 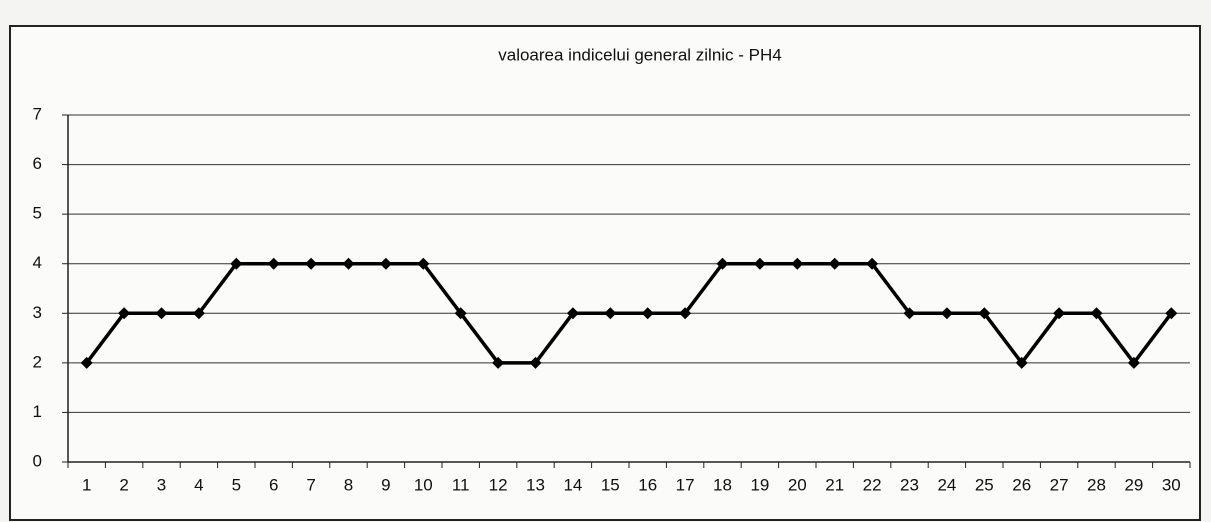 What do you see at coordinates (123, 484) in the screenshot?
I see `x-tick-label: 2` at bounding box center [123, 484].